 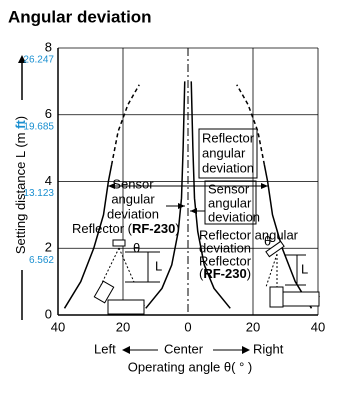 I want to click on annotation-part: (, so click(x=201, y=273).